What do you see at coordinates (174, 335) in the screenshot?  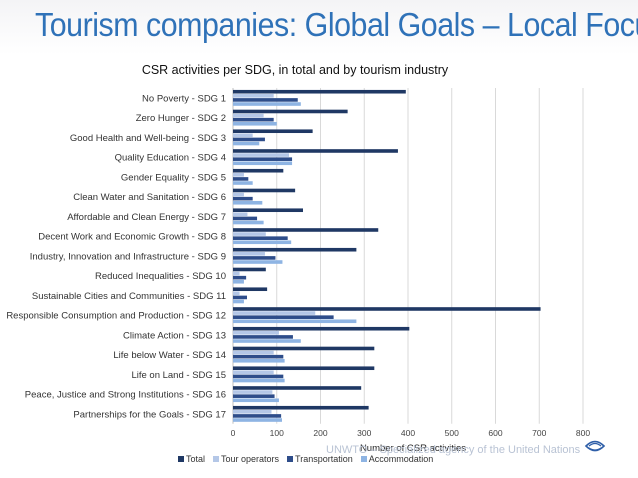 I see `category-label: Climate Action - SDG 13` at bounding box center [174, 335].